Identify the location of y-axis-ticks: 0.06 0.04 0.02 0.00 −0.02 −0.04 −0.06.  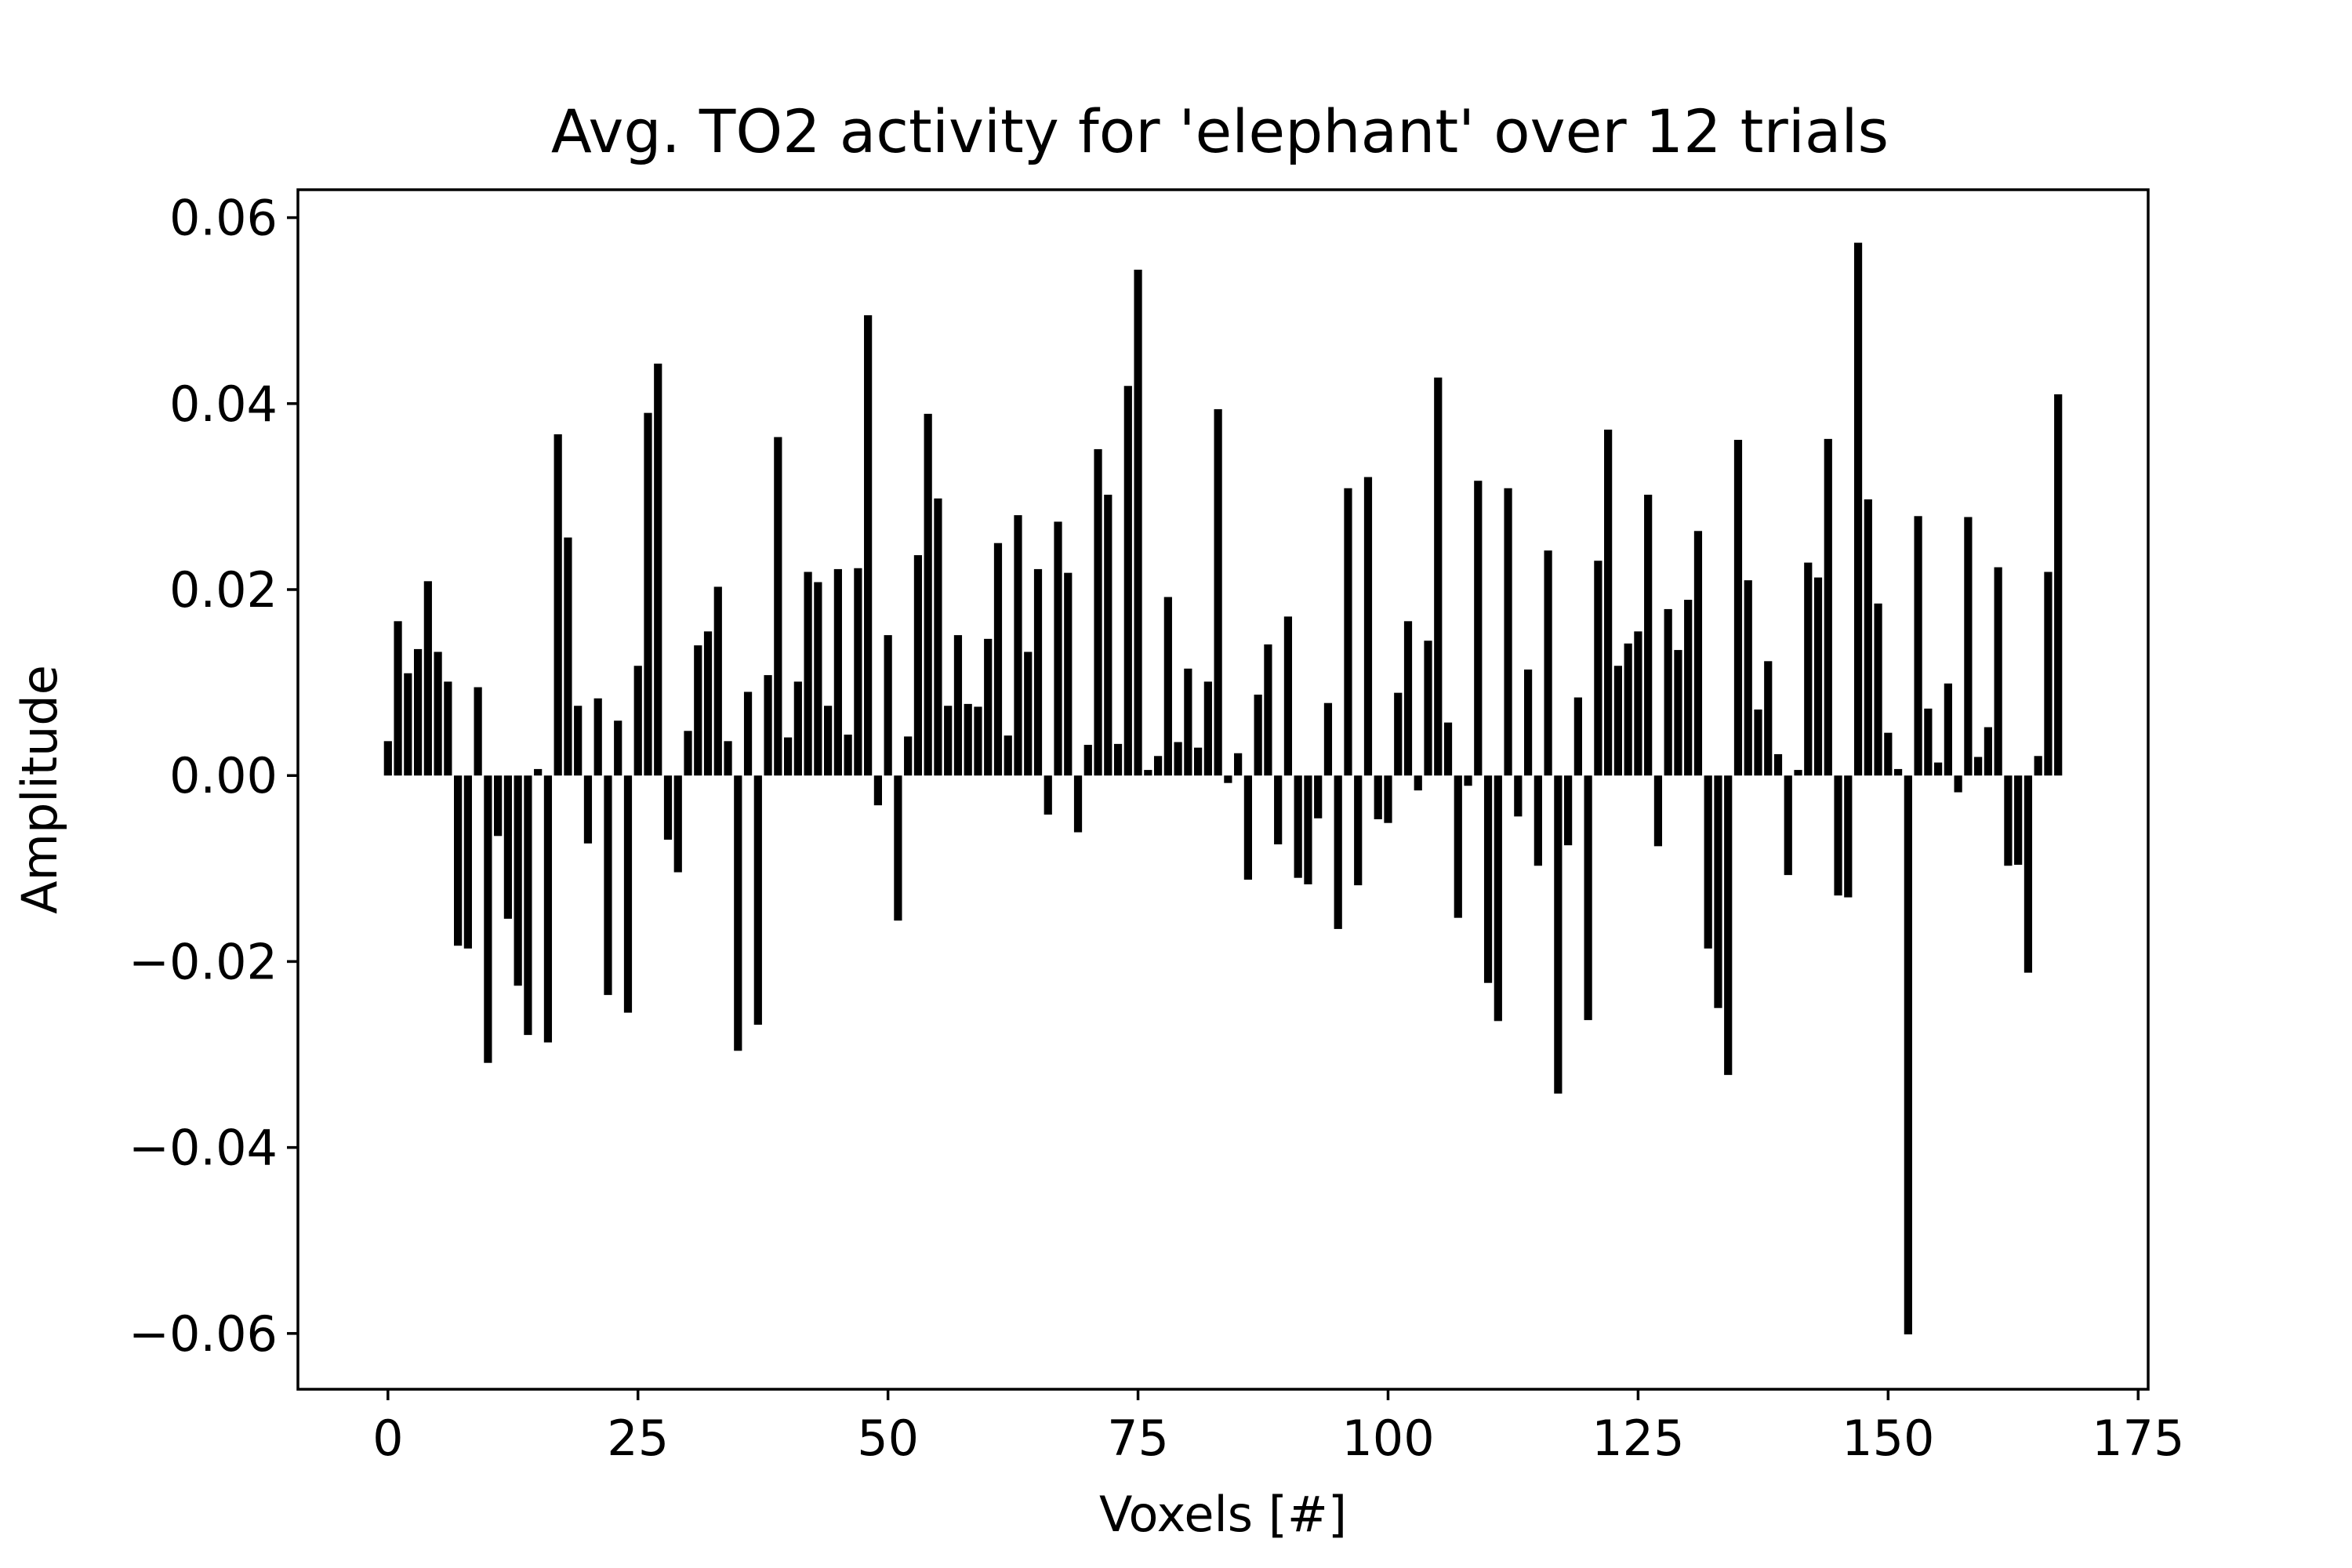
(213, 776).